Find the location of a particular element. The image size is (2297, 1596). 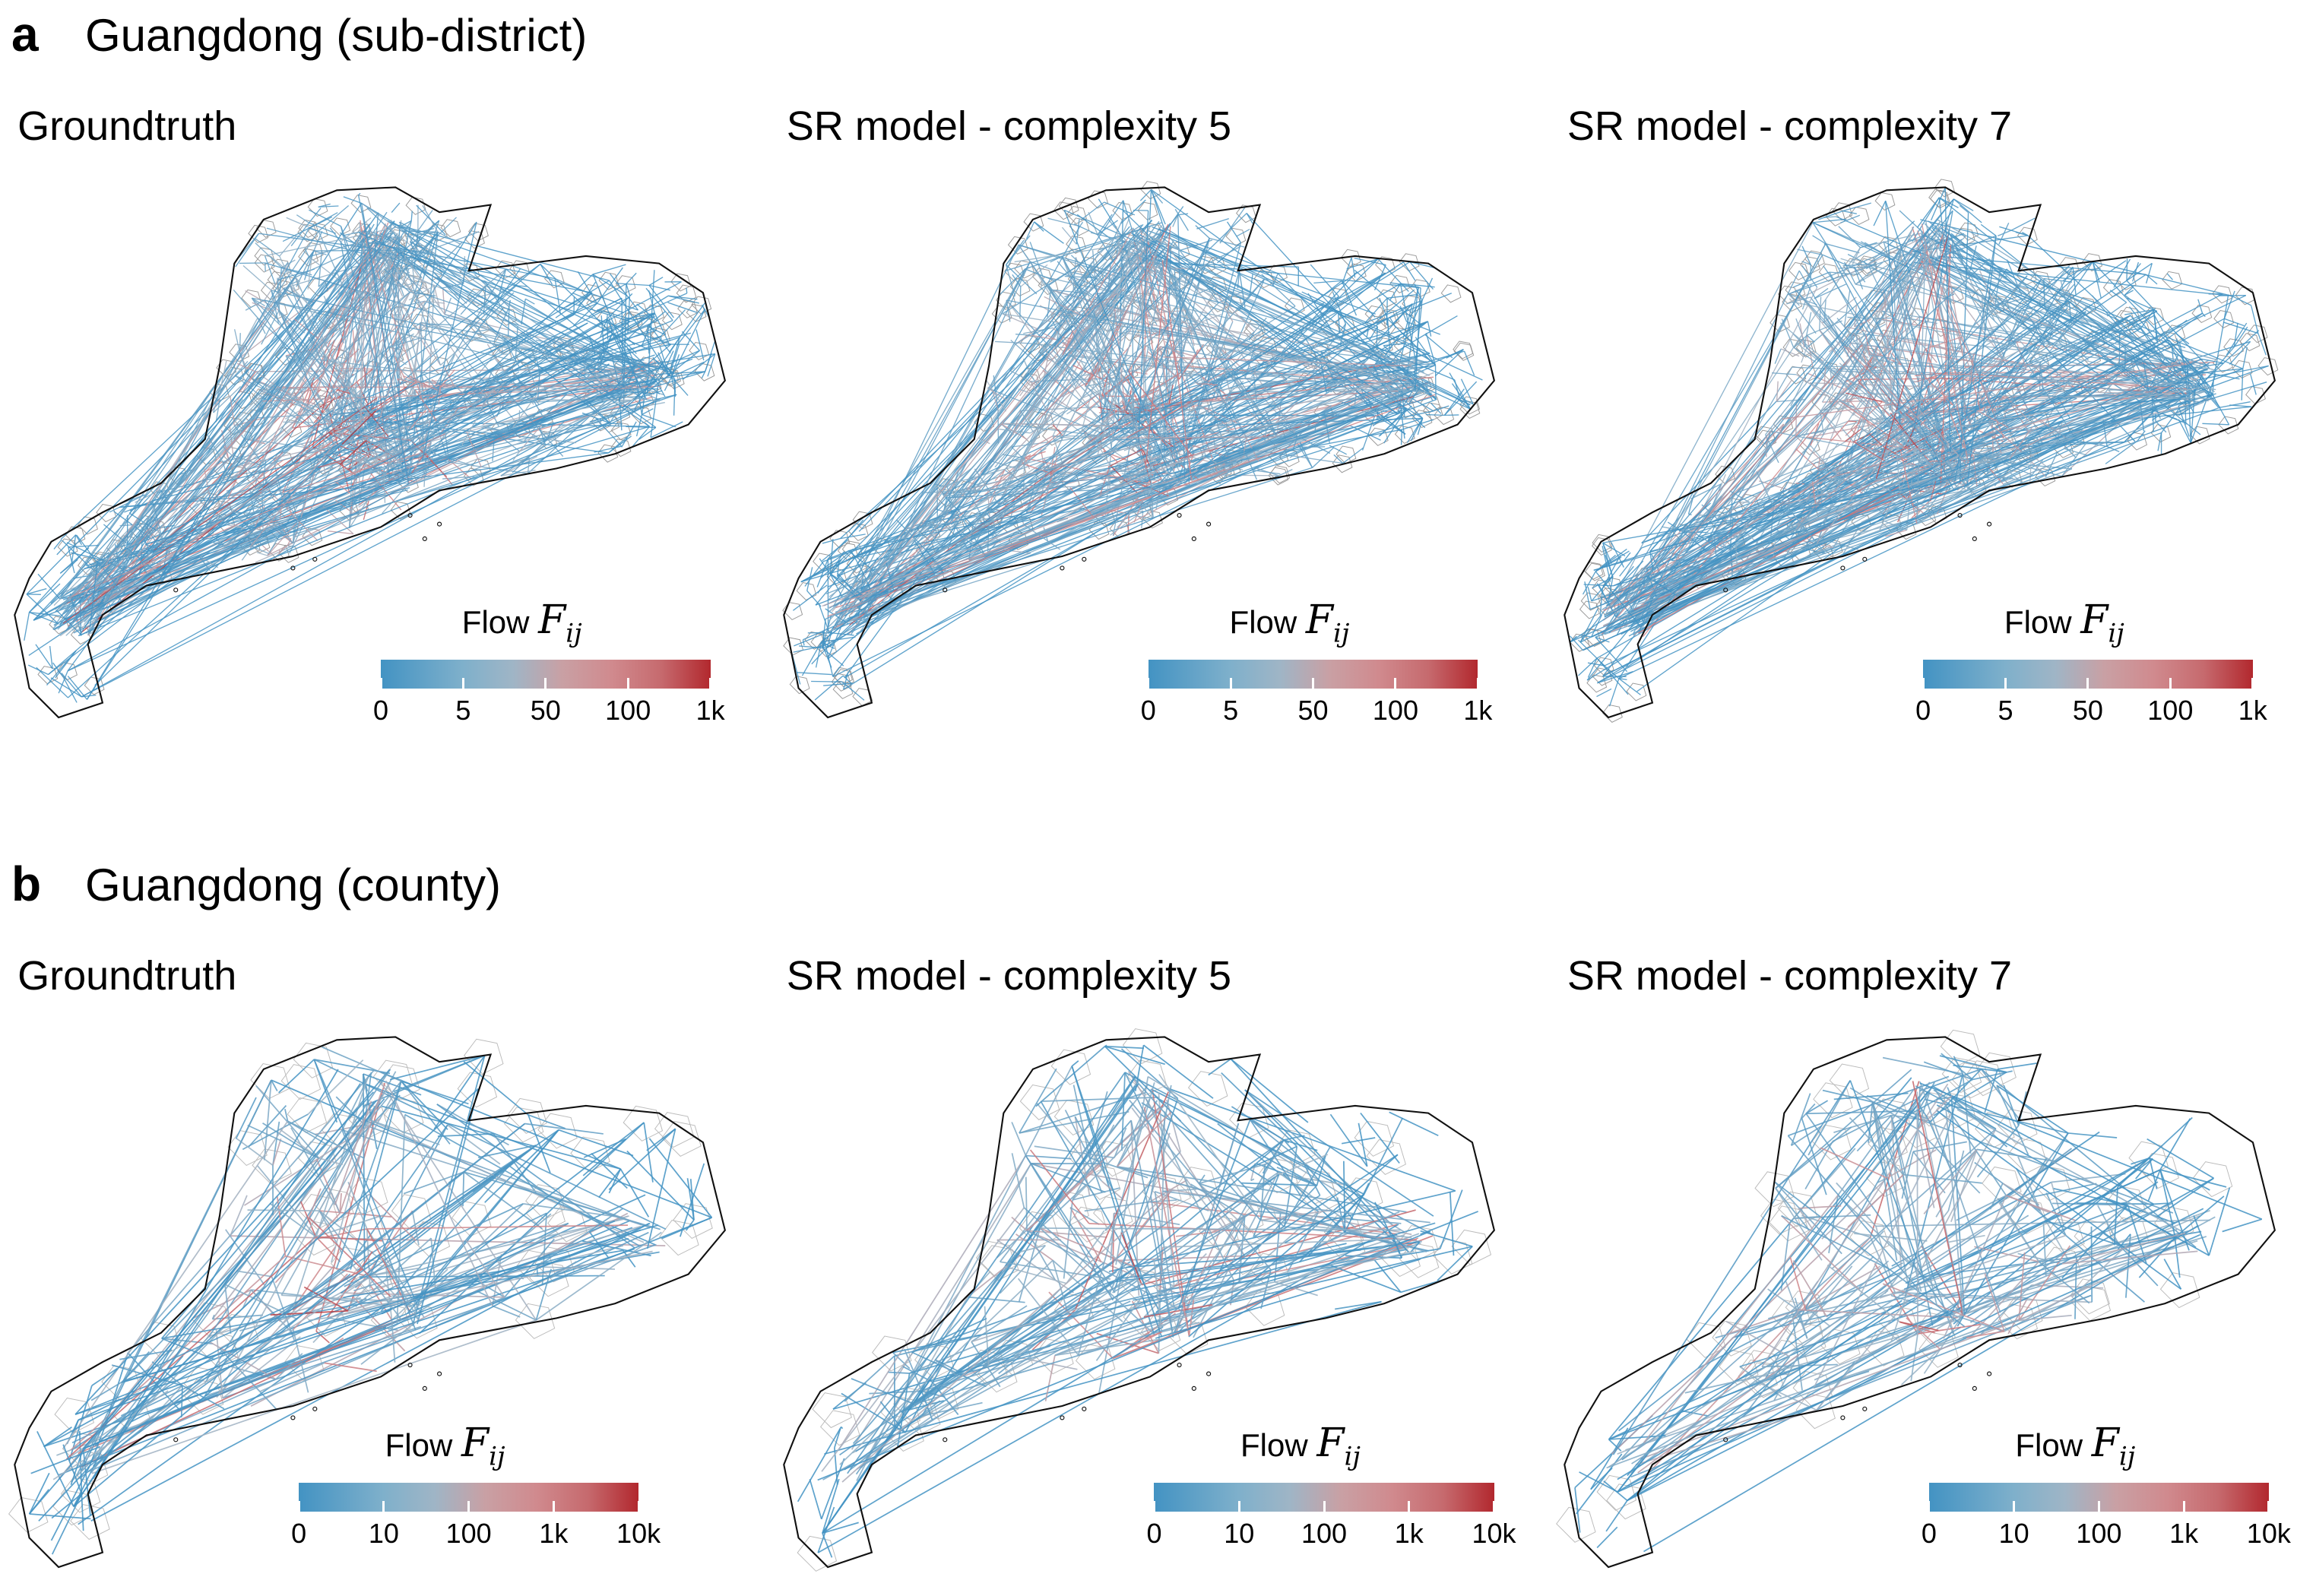

colorbar-tick-label: 10 is located at coordinates (384, 1534).